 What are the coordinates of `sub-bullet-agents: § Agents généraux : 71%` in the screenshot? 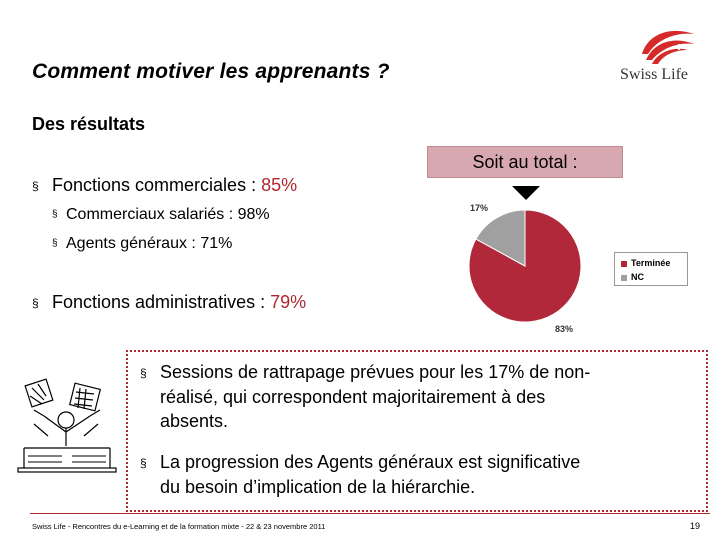 It's located at (142, 244).